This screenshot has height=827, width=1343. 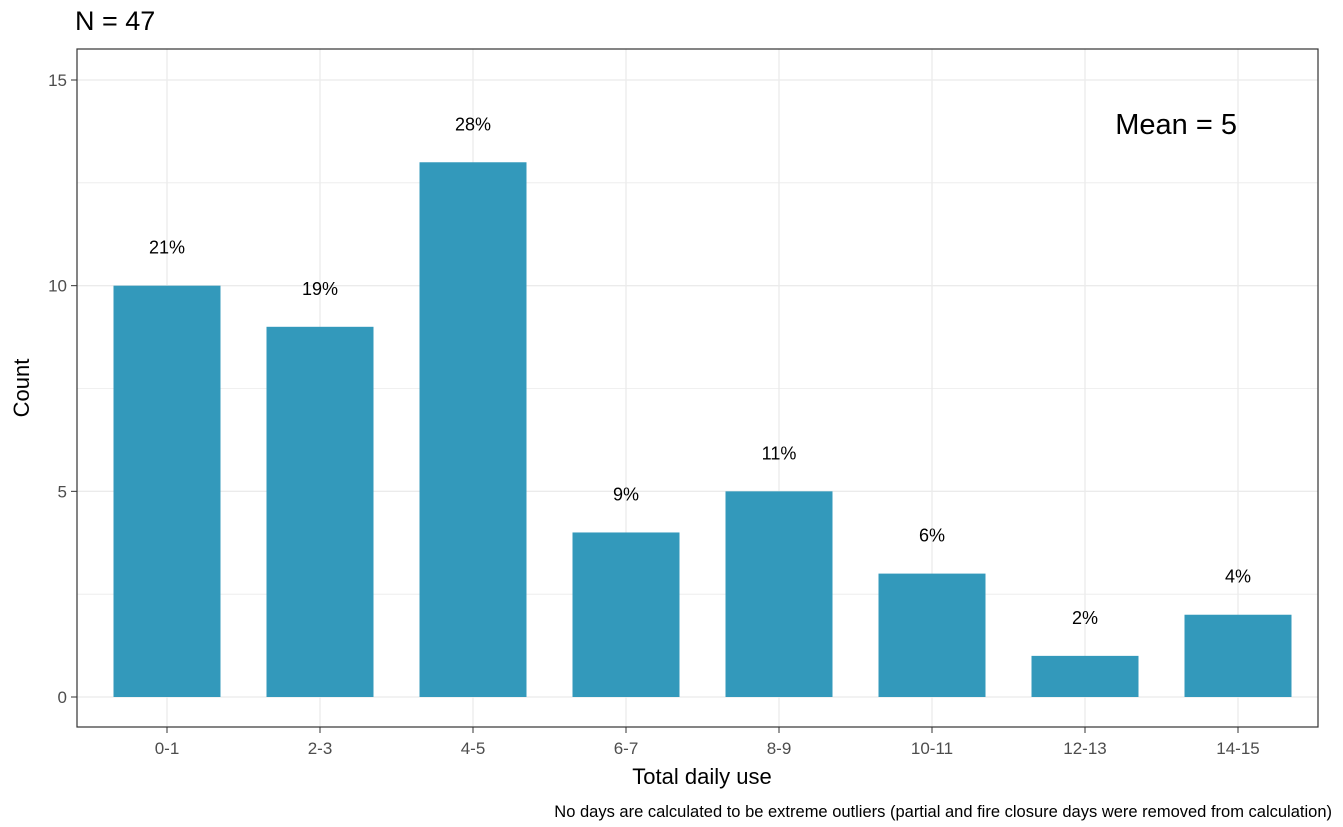 I want to click on x-tick-label: 6-7, so click(x=626, y=748).